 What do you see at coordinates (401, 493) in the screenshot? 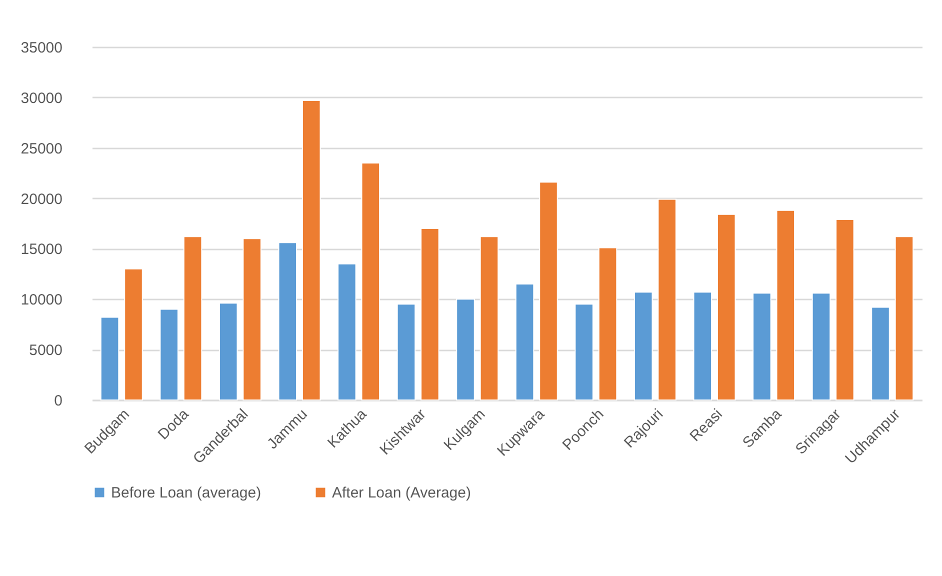
I see `legend-label: After Loan (Average)` at bounding box center [401, 493].